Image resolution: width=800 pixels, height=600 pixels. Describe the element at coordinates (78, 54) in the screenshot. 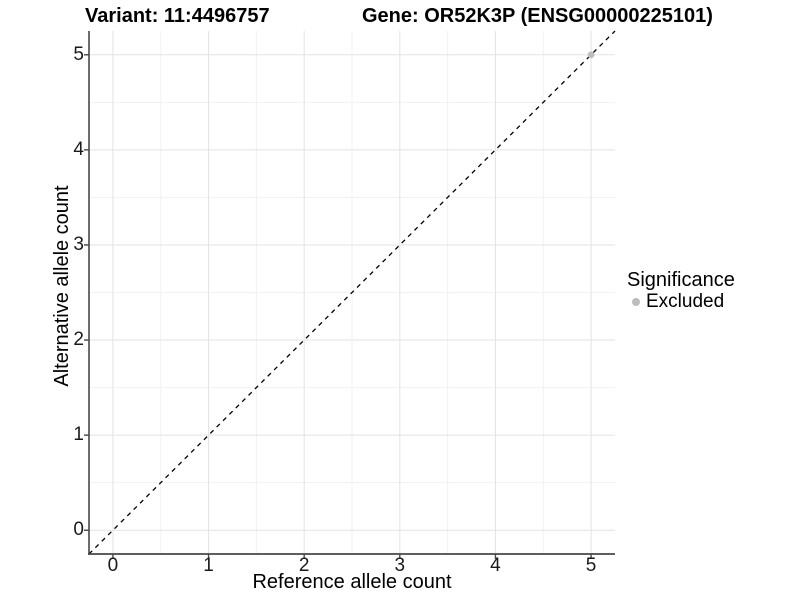

I see `y-tick-label: 5` at that location.